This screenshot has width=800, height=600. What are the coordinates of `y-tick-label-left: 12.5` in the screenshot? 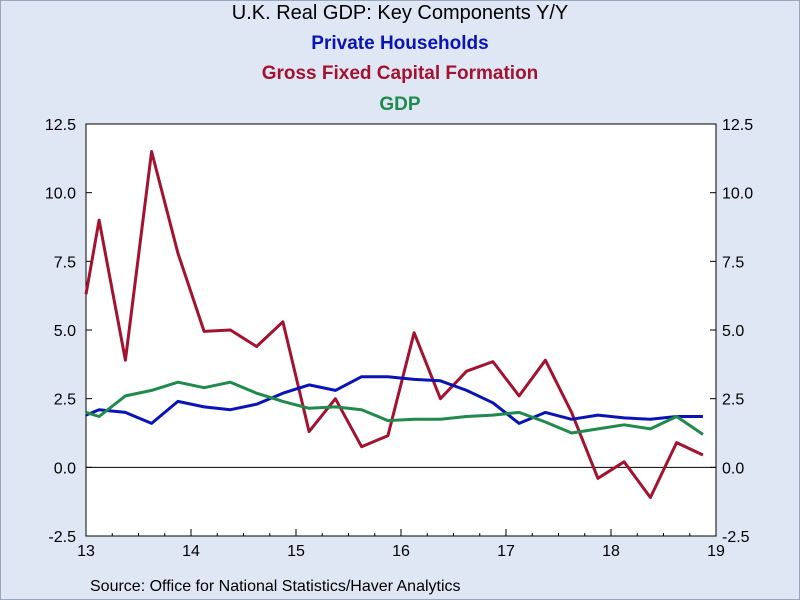 It's located at (60, 125).